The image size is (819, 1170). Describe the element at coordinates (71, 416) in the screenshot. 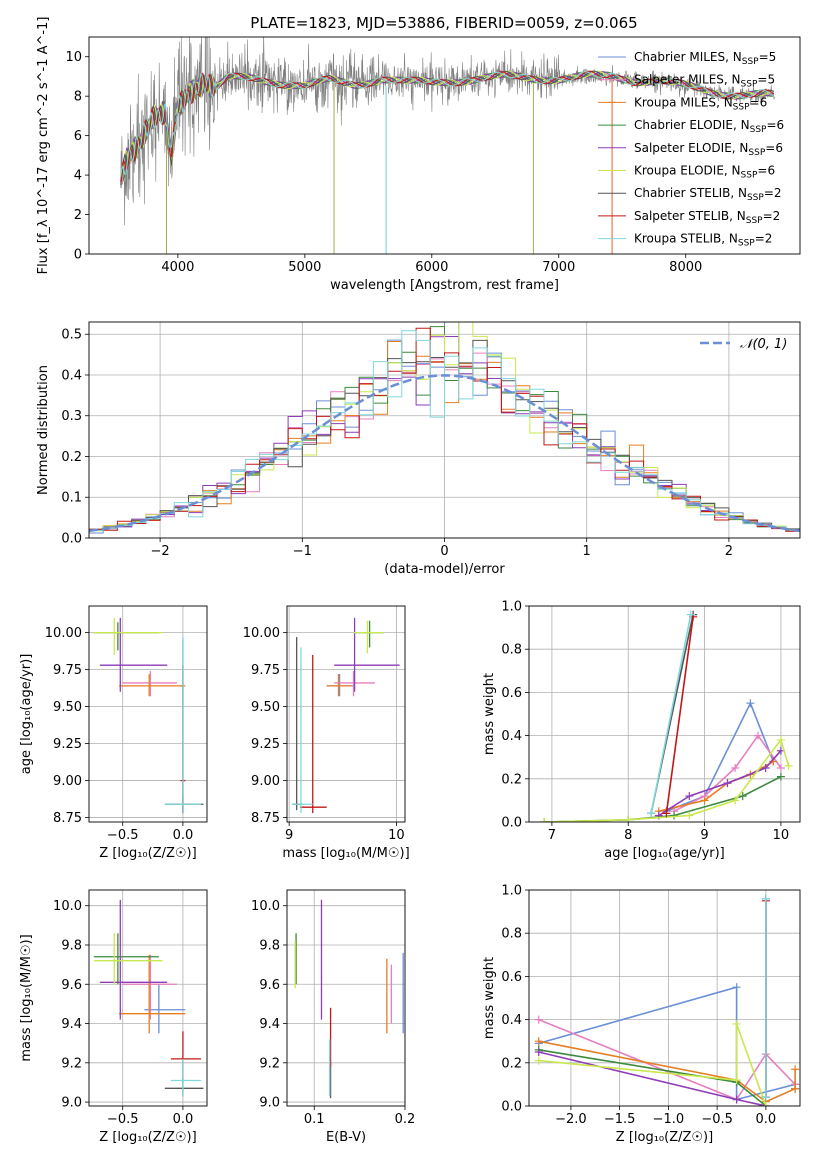

I see `y-tick-label: 0.3` at that location.